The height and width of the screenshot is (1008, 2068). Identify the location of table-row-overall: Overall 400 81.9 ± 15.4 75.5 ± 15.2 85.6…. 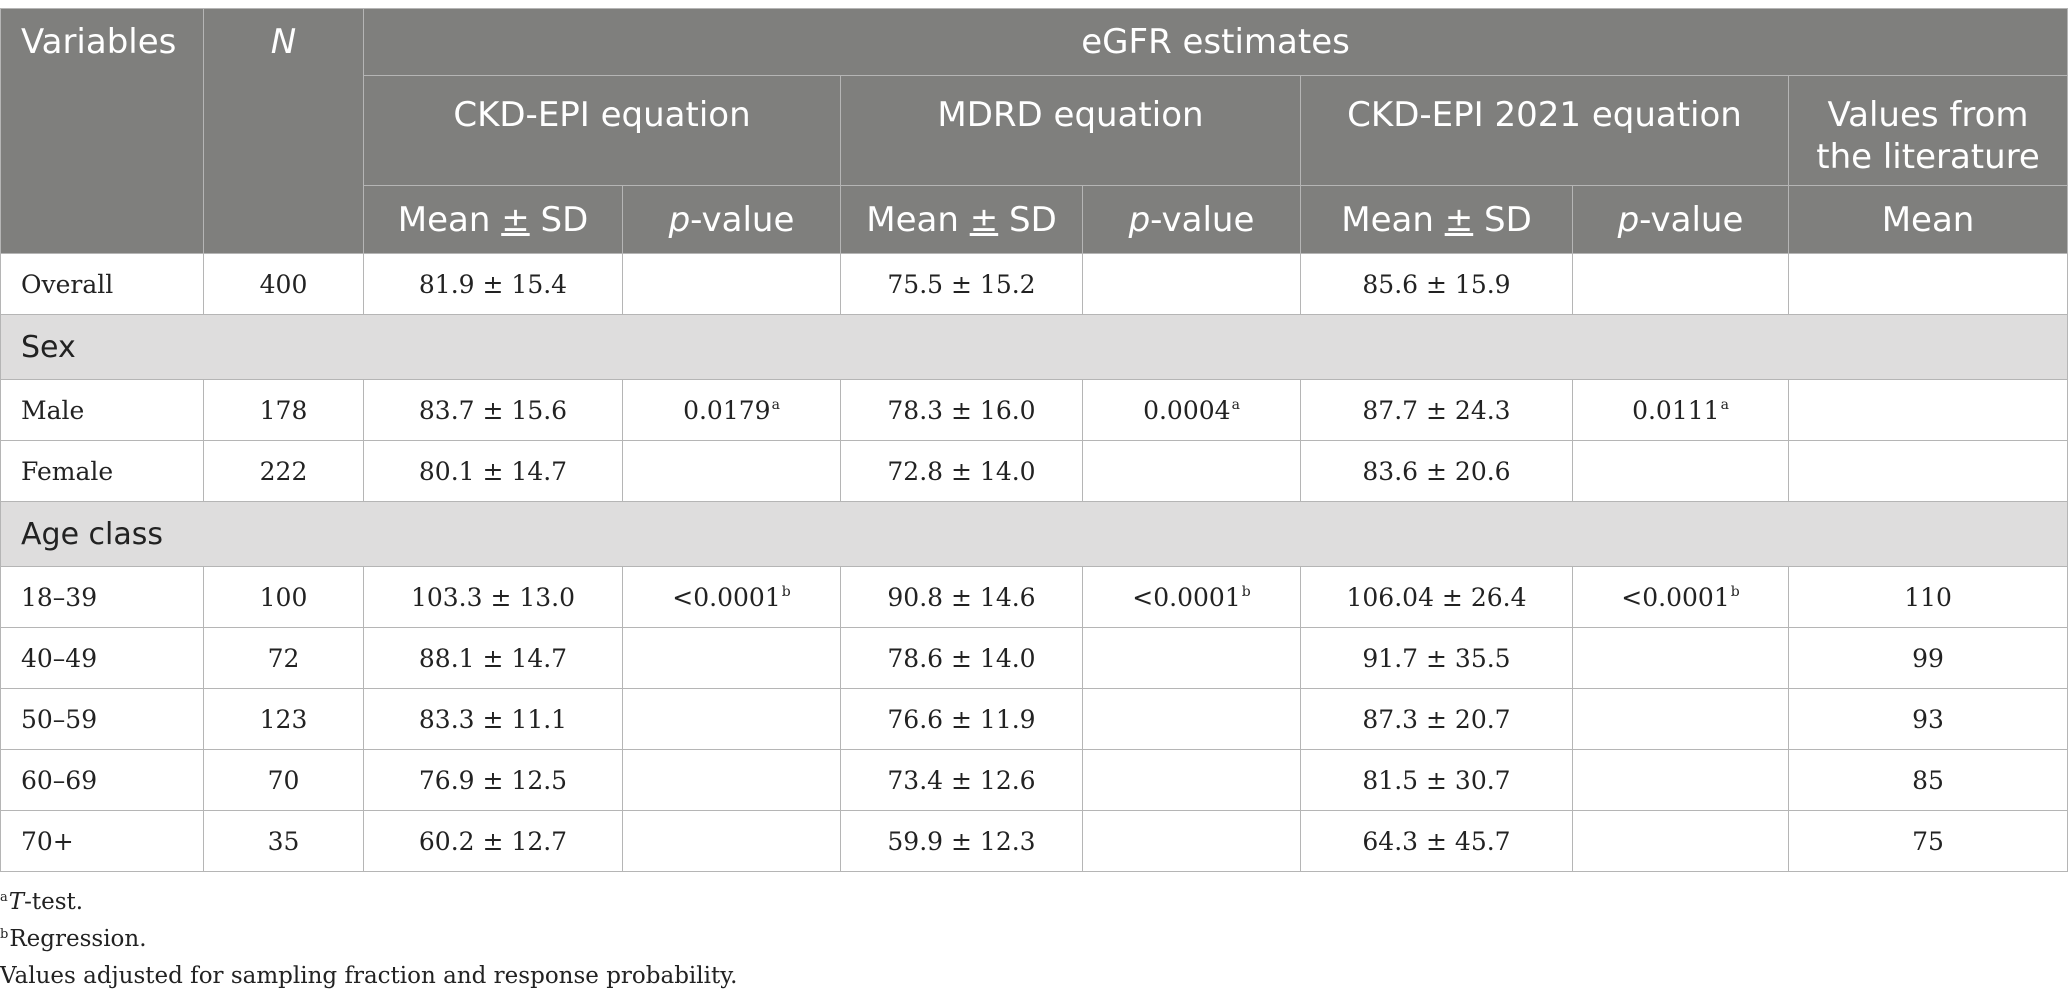
(1034, 284).